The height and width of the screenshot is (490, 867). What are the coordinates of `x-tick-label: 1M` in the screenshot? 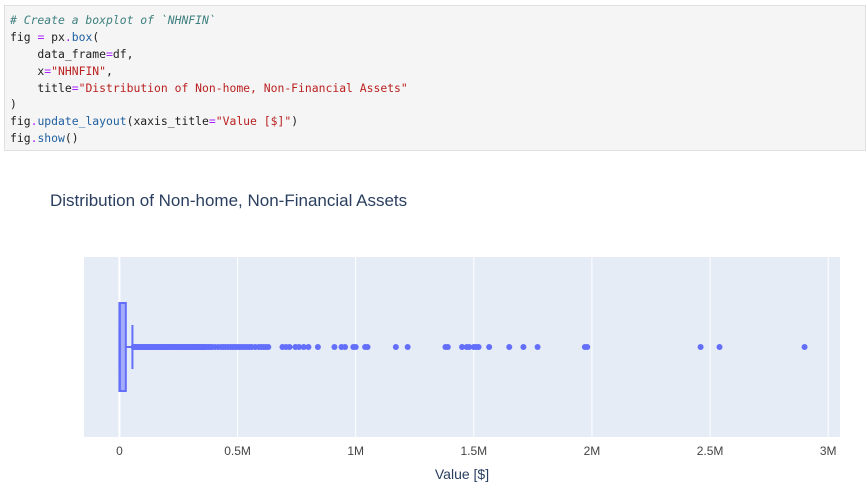 It's located at (355, 451).